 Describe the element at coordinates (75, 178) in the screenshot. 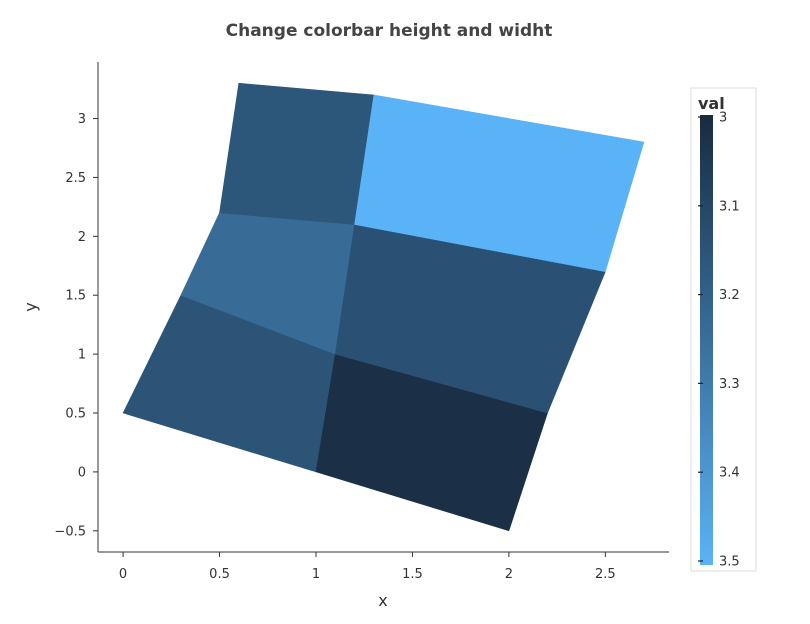

I see `y-tick-label: 2.5` at that location.